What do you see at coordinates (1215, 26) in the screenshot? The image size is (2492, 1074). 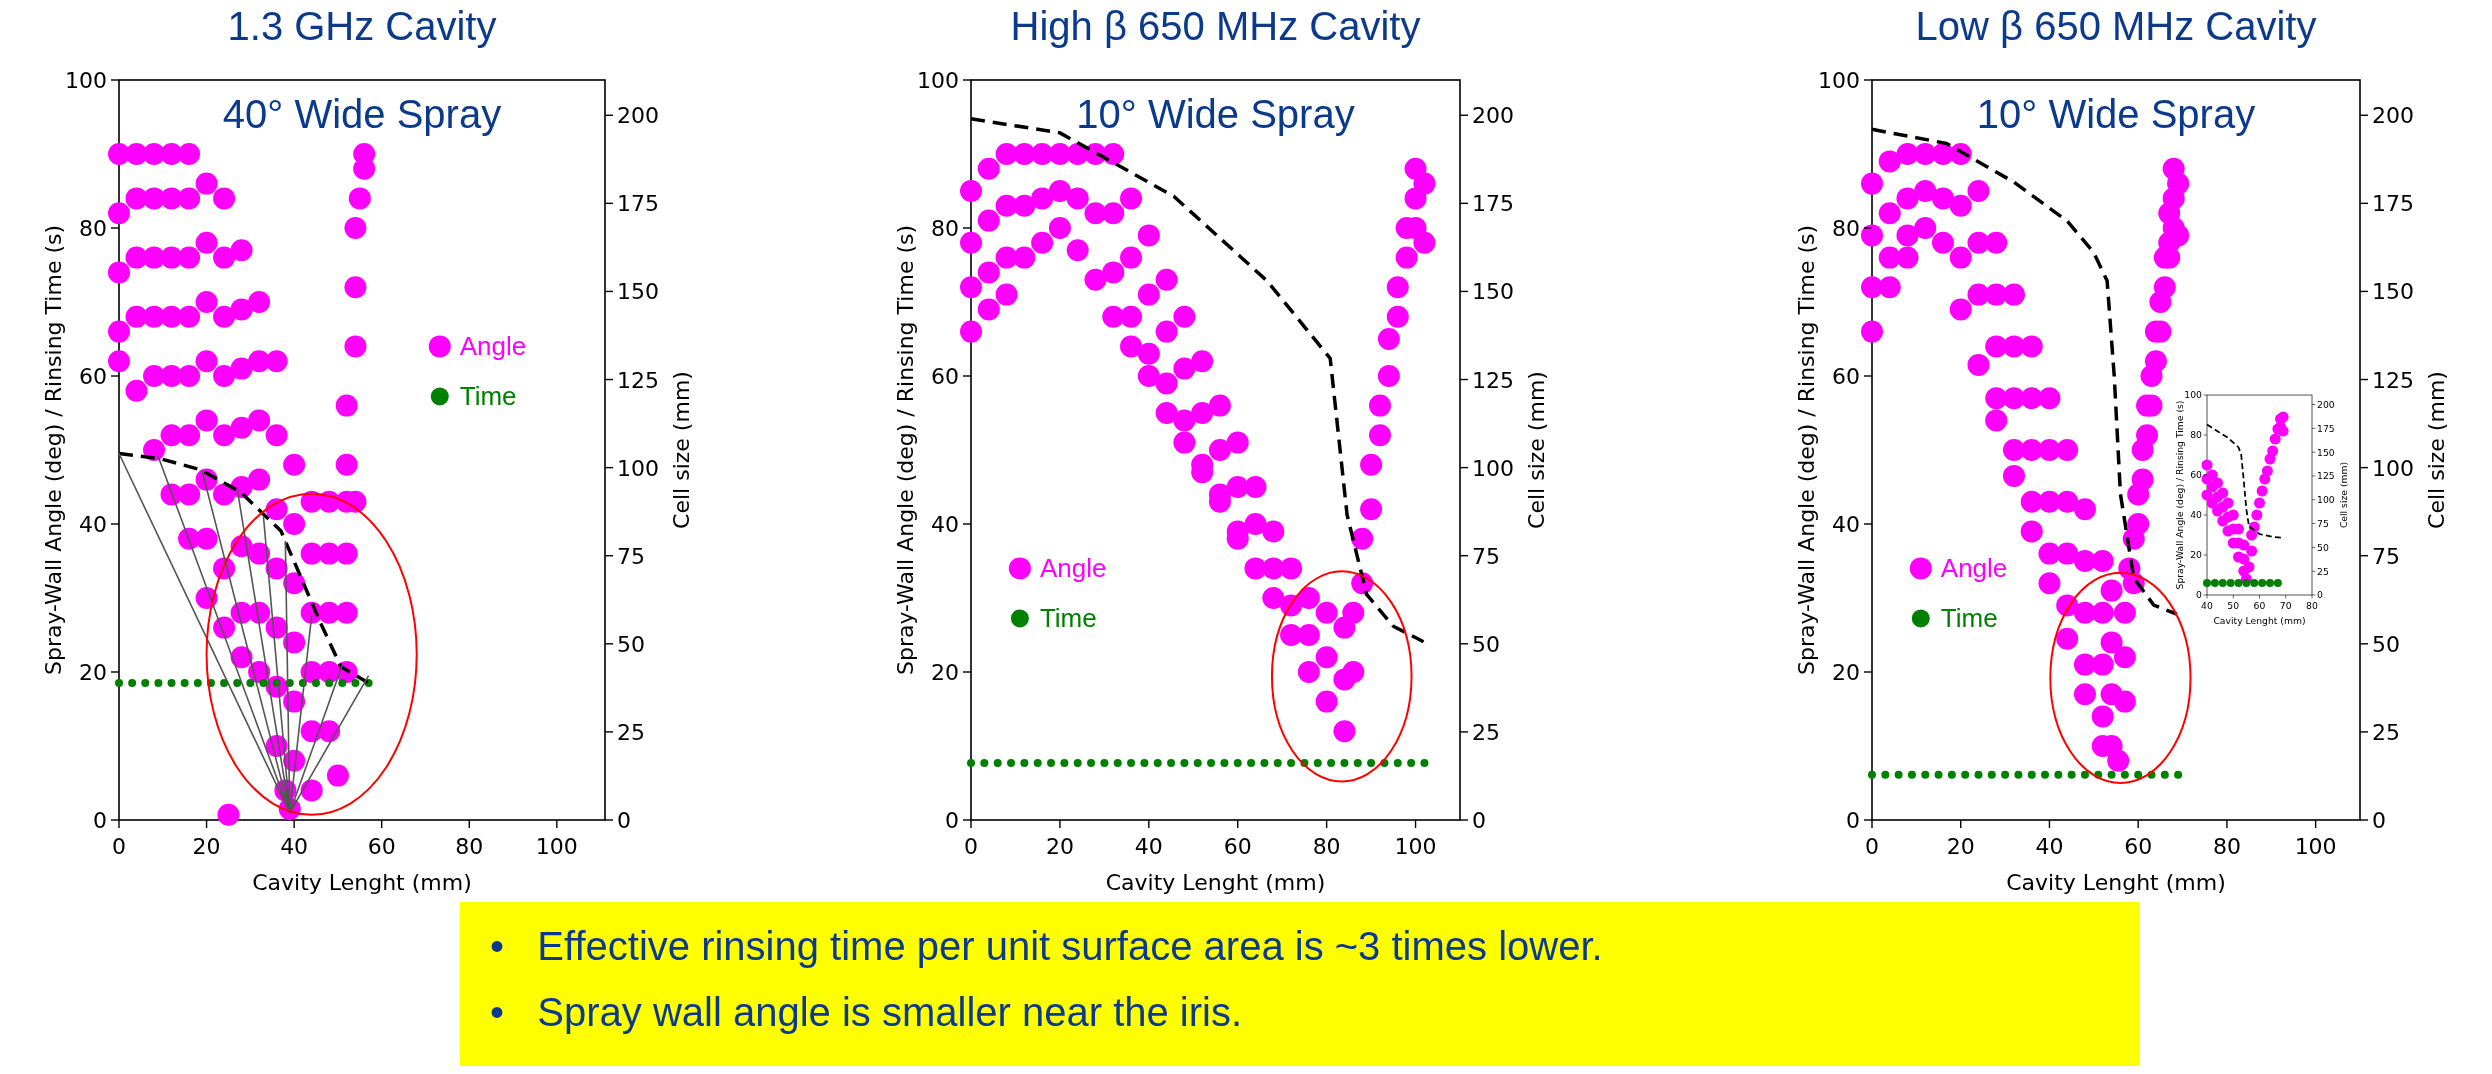 I see `chart-title: High β 650 MHz Cavity` at bounding box center [1215, 26].